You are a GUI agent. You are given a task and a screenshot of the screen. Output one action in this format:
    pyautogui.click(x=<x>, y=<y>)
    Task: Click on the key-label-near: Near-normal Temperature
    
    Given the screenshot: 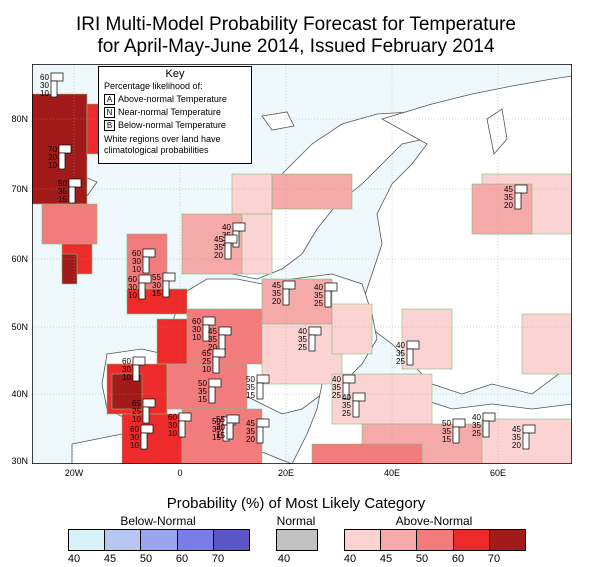 What is the action you would take?
    pyautogui.click(x=169, y=112)
    